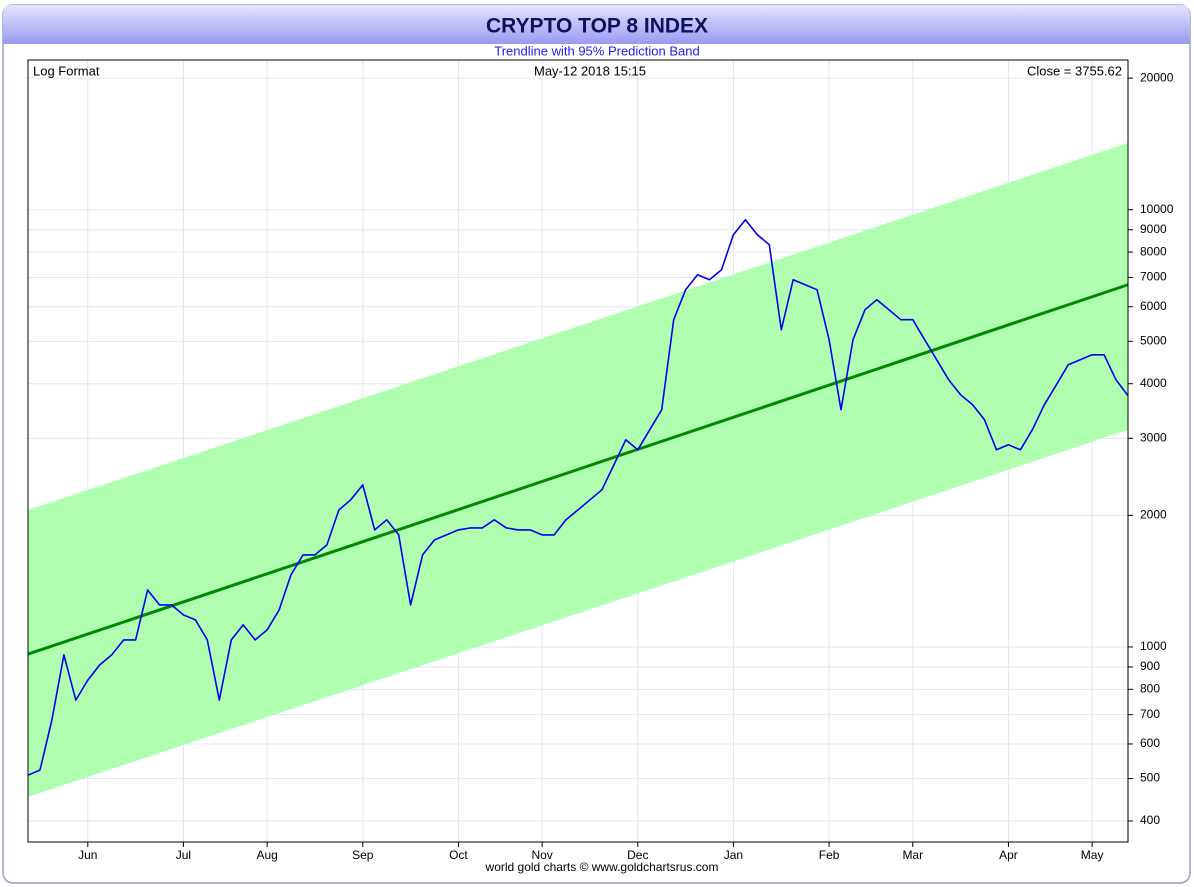 This screenshot has height=887, width=1194. Describe the element at coordinates (1150, 714) in the screenshot. I see `y-tick-label: 700` at that location.